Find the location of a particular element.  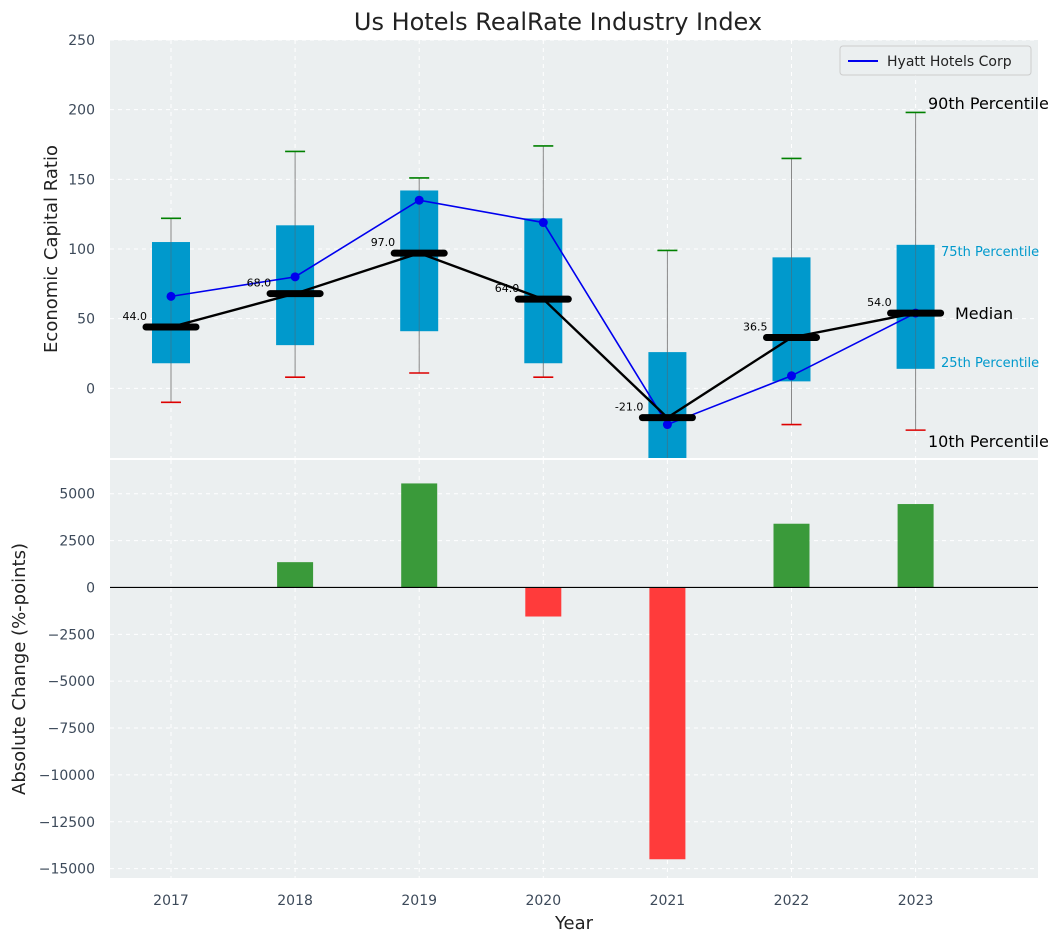

bottom-y-tick--2500: −2500 is located at coordinates (71, 635).